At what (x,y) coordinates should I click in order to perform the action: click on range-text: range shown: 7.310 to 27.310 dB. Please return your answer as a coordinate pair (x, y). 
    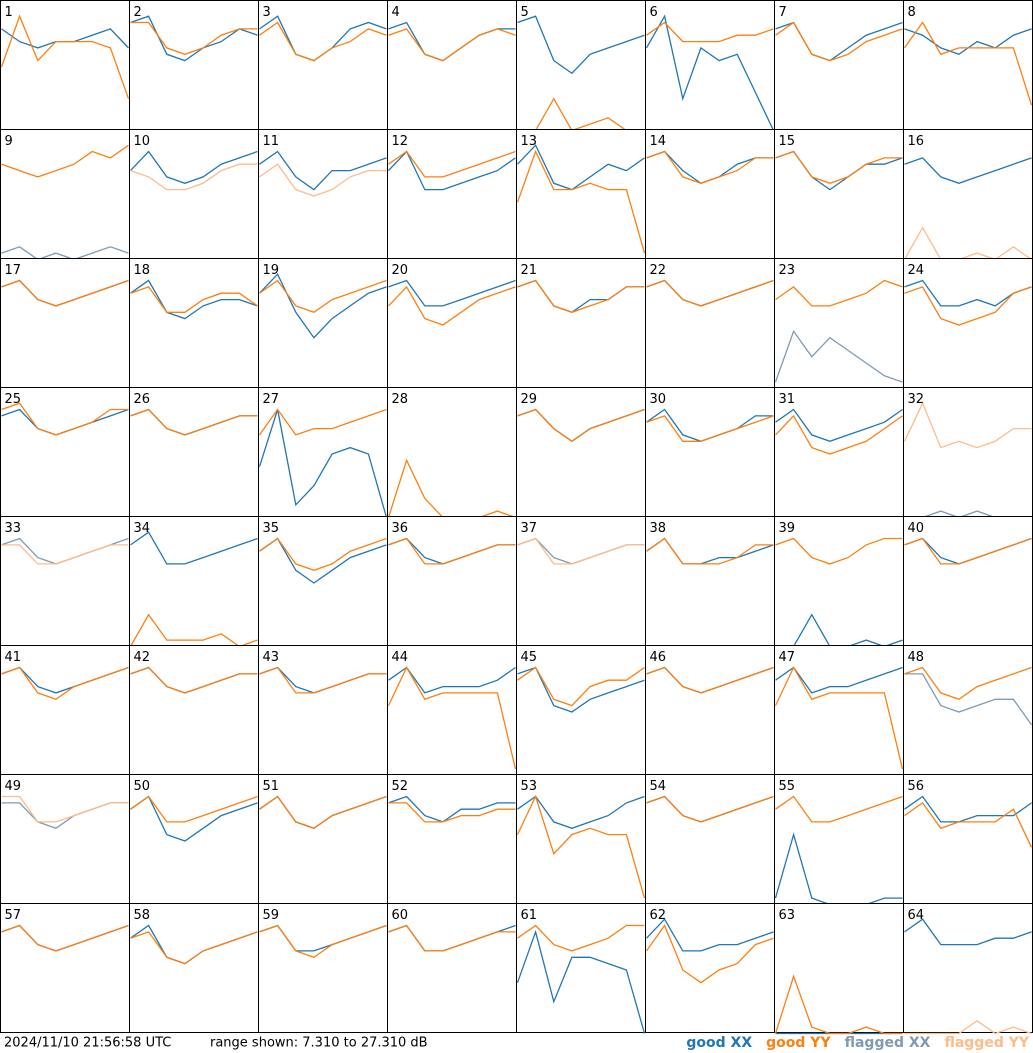
    Looking at the image, I should click on (319, 1043).